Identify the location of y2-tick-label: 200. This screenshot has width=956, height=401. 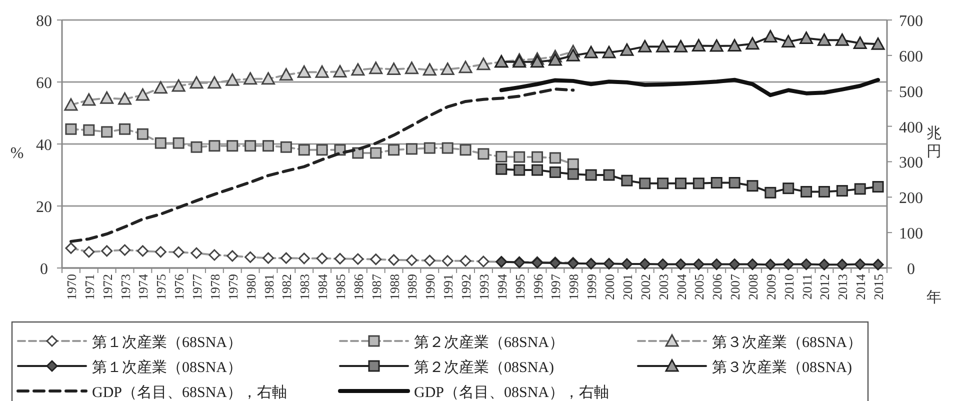
(911, 199).